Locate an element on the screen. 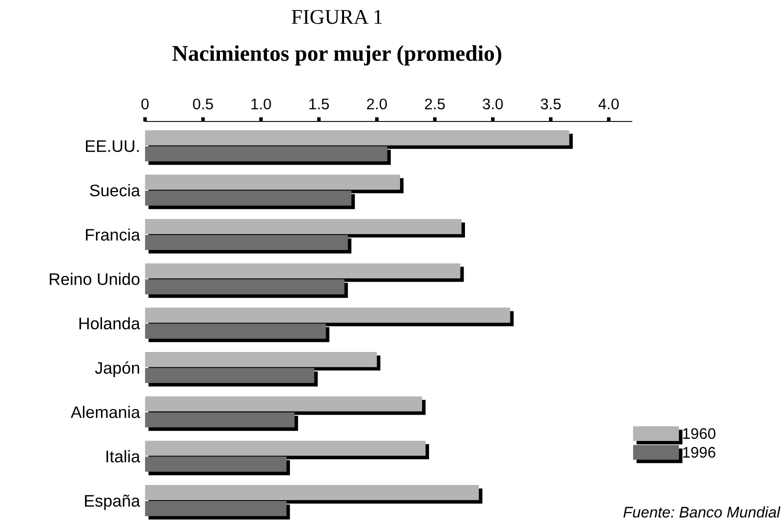  x-tick-label: 1.5 is located at coordinates (319, 104).